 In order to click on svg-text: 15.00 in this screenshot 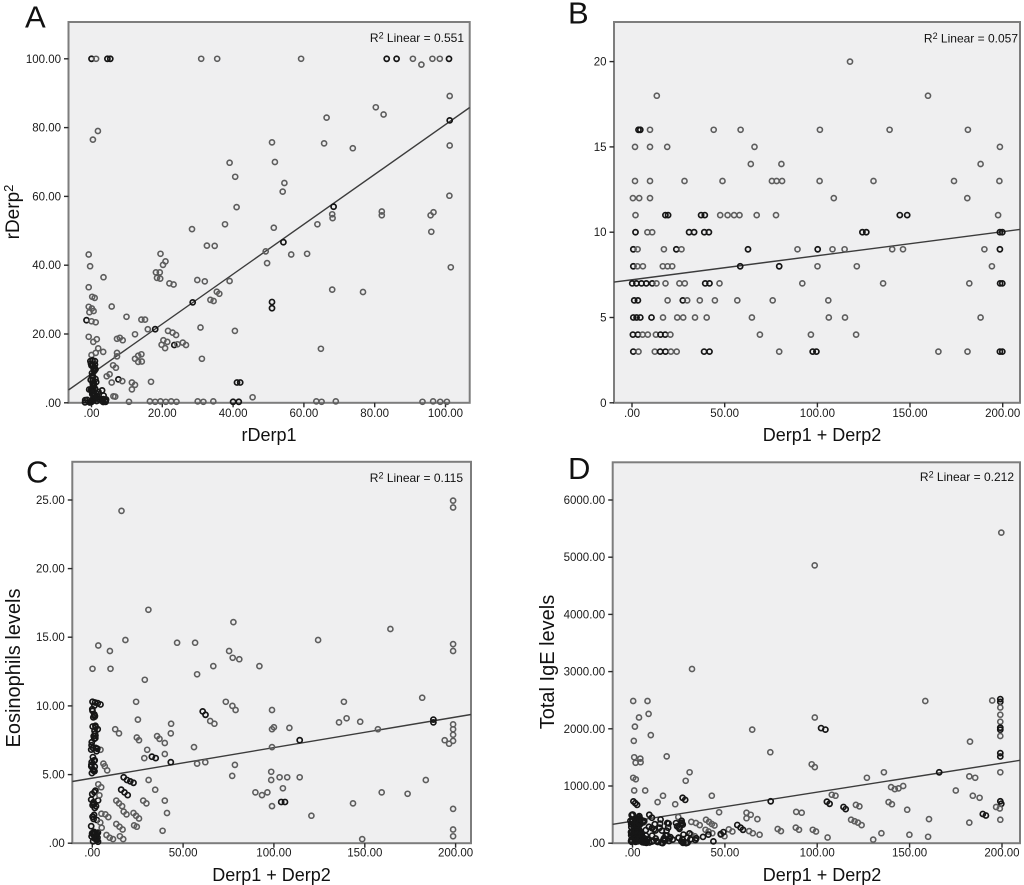, I will do `click(50, 638)`.